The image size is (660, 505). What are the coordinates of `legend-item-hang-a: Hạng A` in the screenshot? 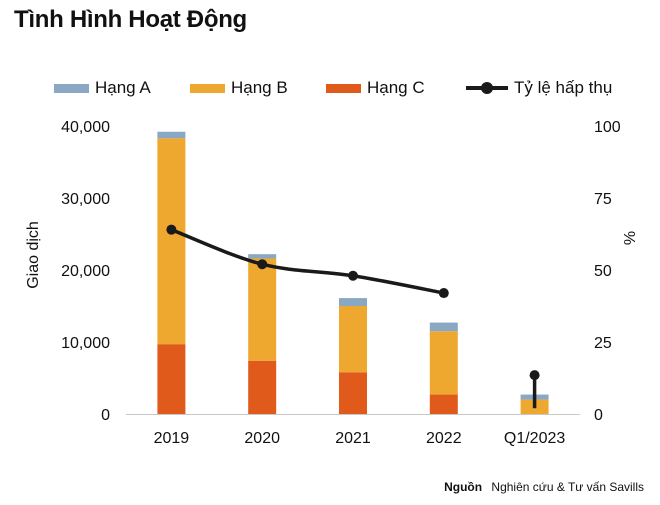 It's located at (102, 88).